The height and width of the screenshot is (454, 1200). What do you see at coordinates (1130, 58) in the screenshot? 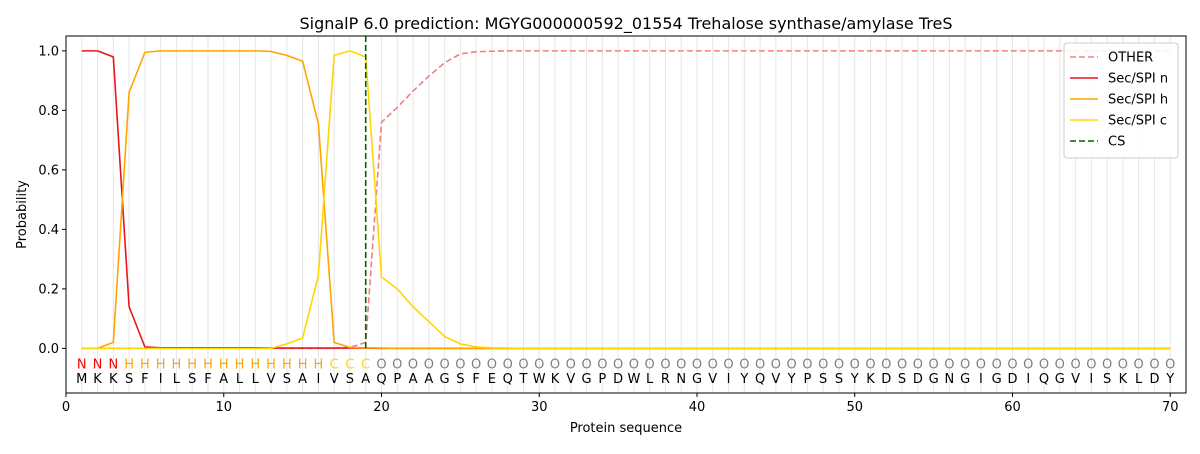
I see `legend-label: OTHER` at bounding box center [1130, 58].